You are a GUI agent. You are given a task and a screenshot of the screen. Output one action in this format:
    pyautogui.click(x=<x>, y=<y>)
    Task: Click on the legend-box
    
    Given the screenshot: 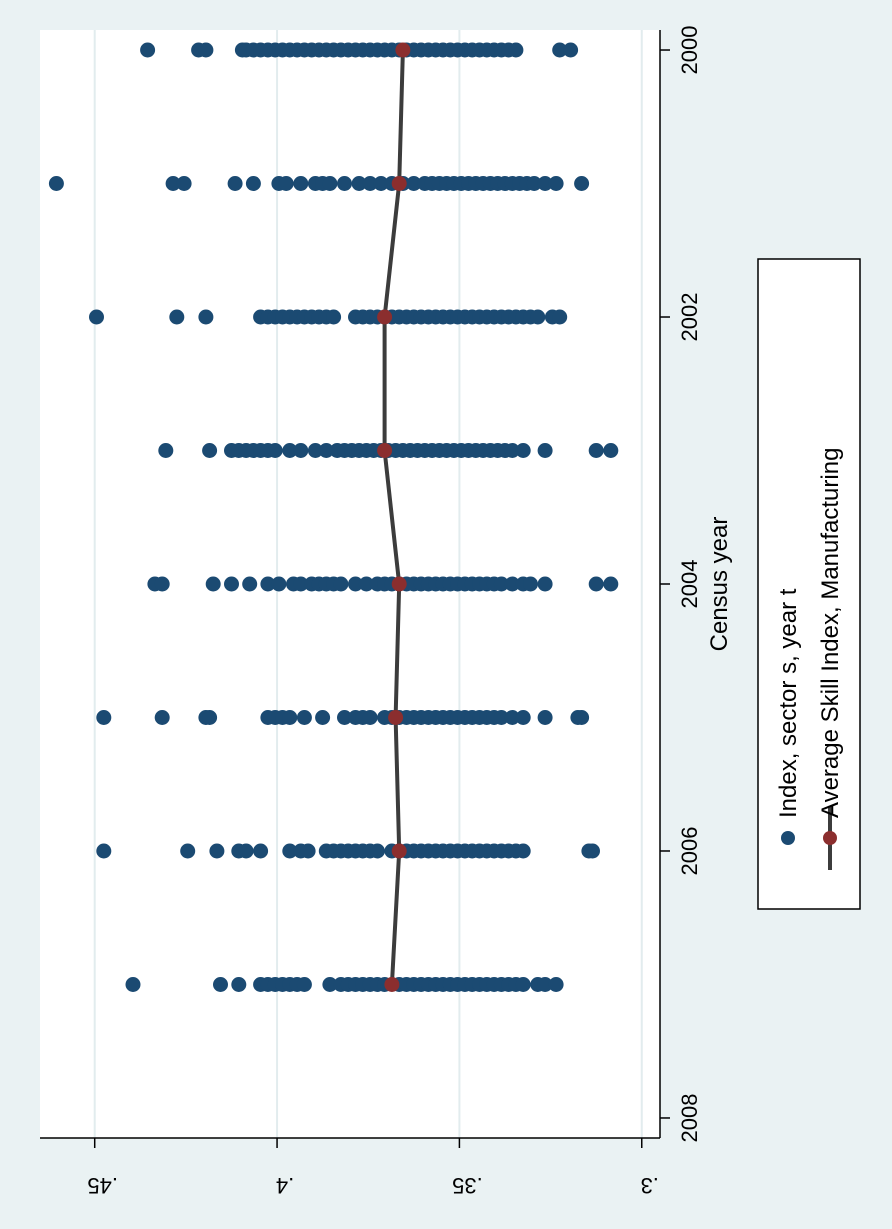 What is the action you would take?
    pyautogui.click(x=809, y=584)
    